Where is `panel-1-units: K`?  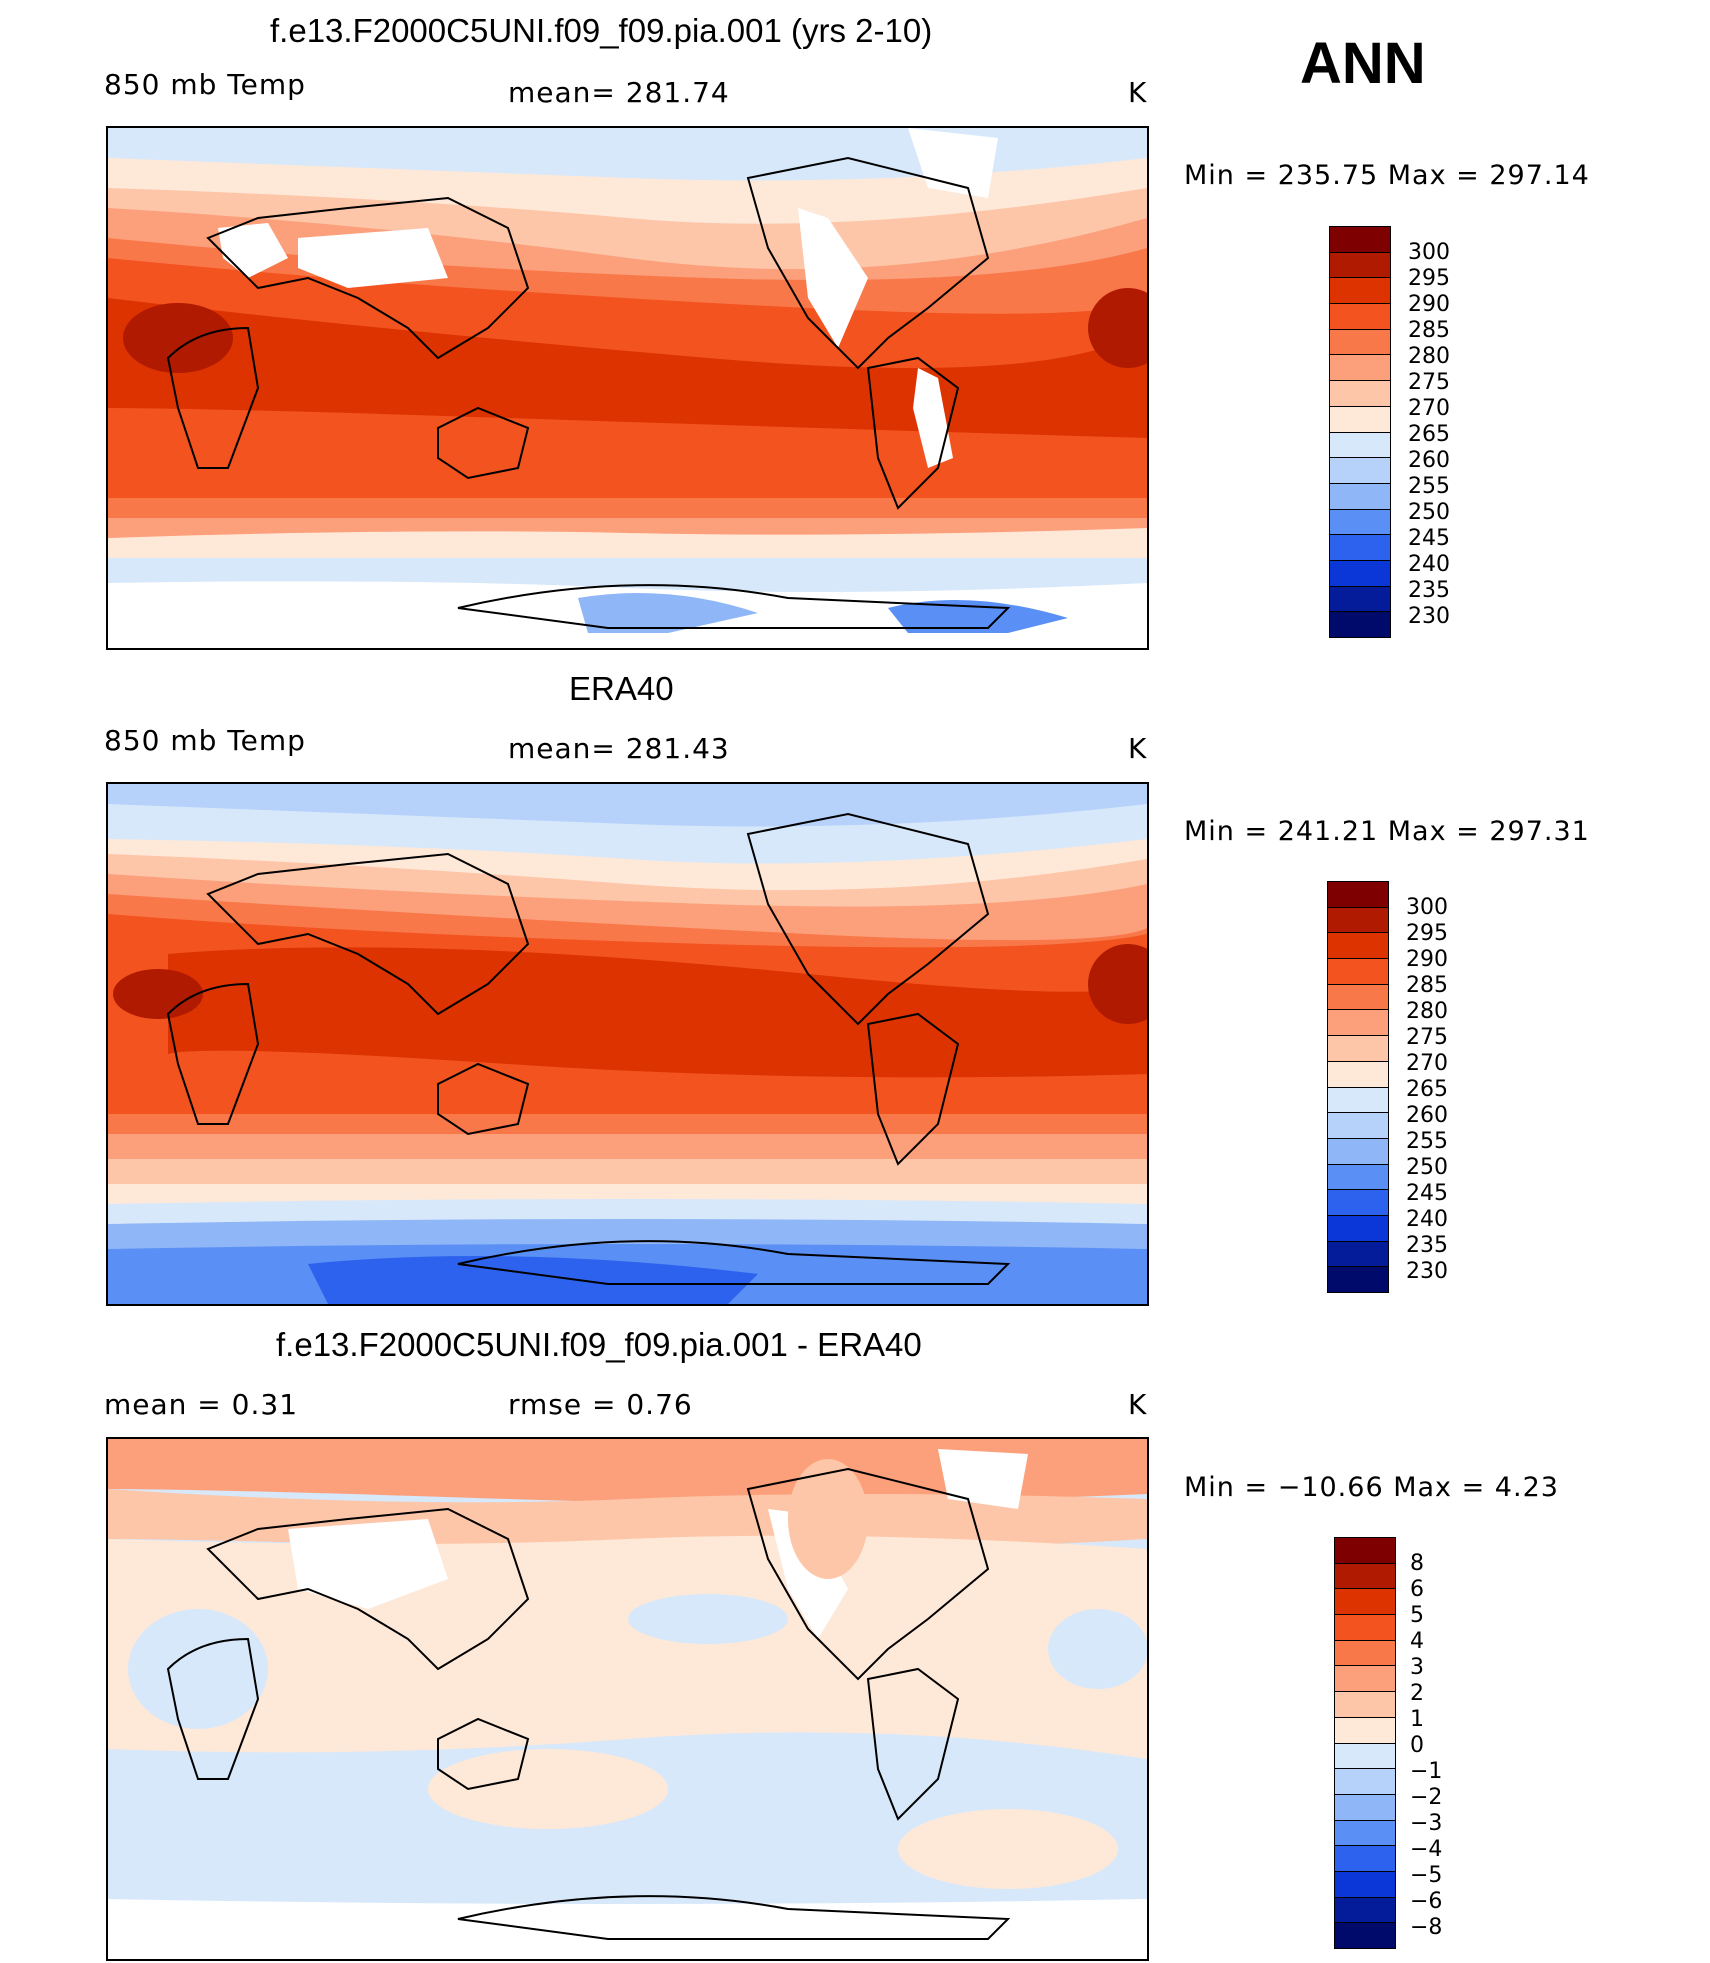 panel-1-units: K is located at coordinates (1138, 92).